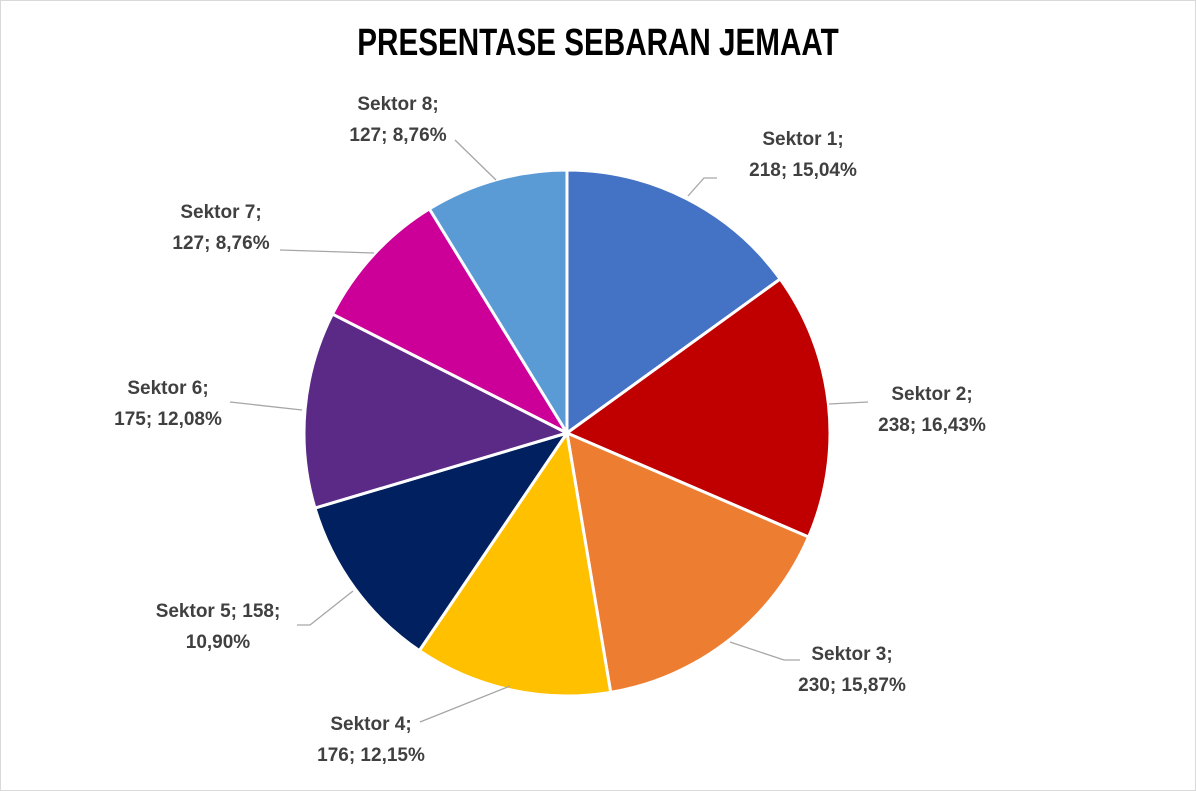 Image resolution: width=1196 pixels, height=791 pixels. Describe the element at coordinates (852, 670) in the screenshot. I see `data-label-sektor-3: Sektor 3; 230; 15,87%` at that location.